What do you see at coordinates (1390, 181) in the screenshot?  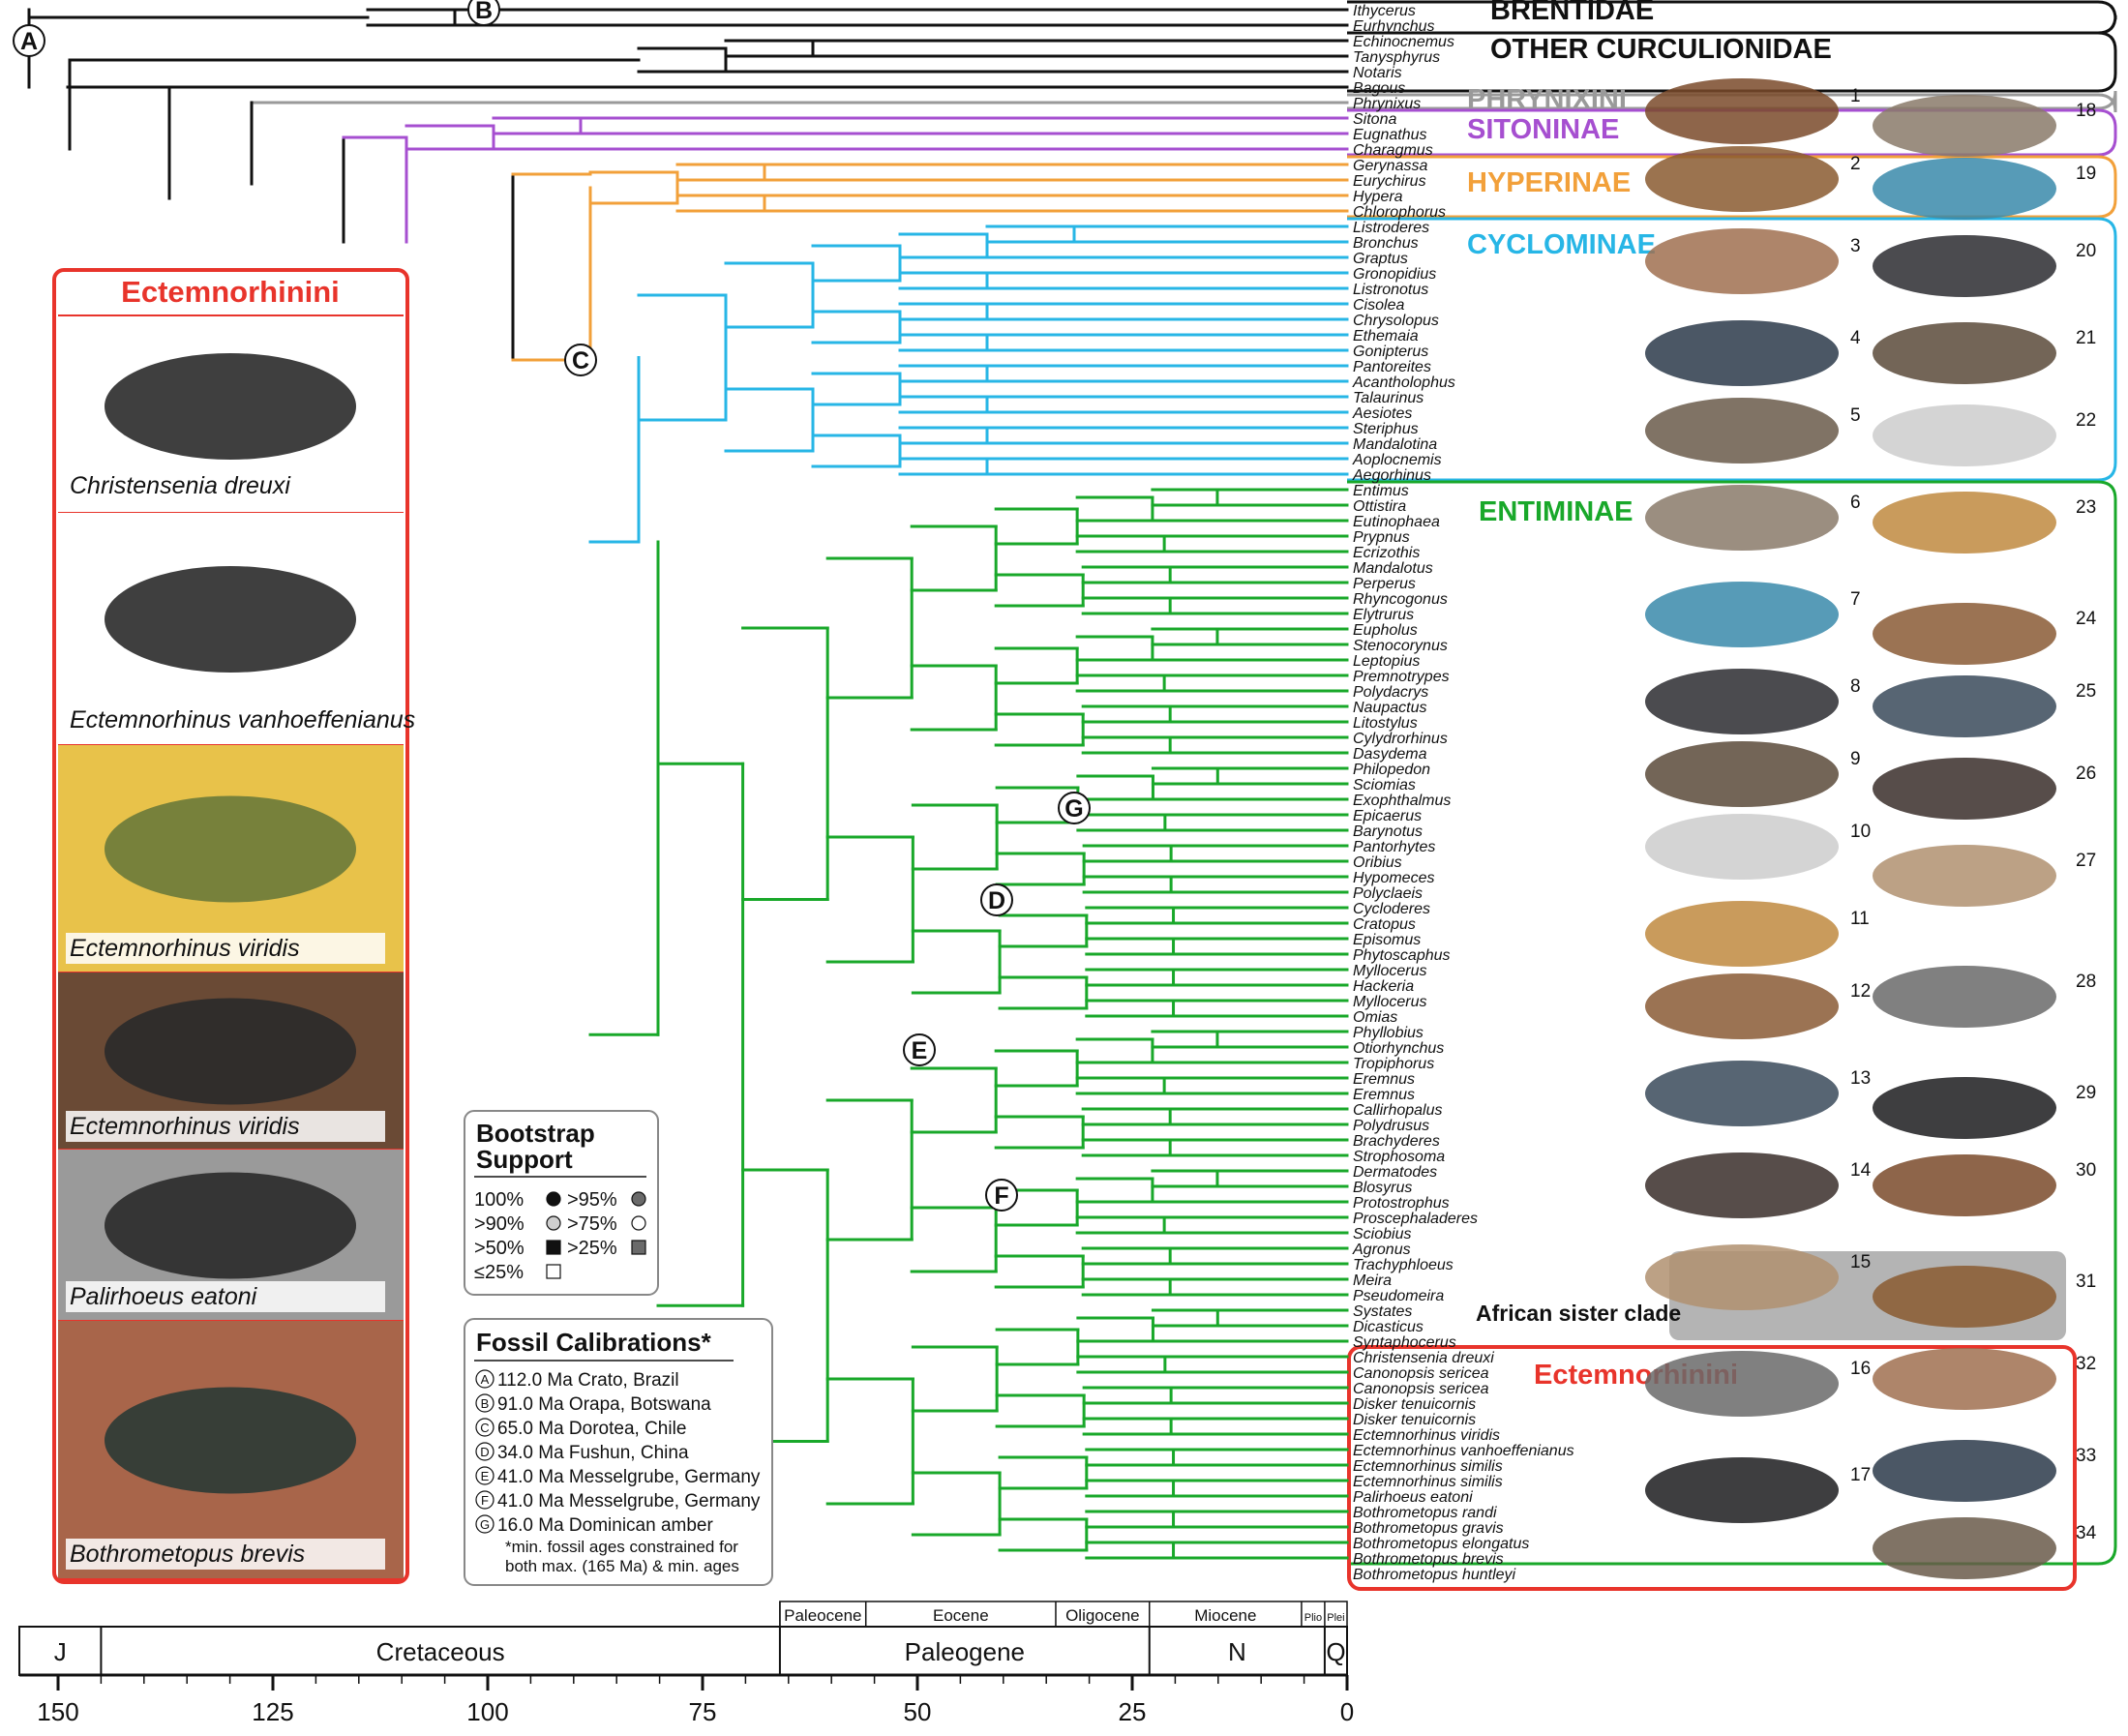 I see `taxon-label: Eurychirus` at bounding box center [1390, 181].